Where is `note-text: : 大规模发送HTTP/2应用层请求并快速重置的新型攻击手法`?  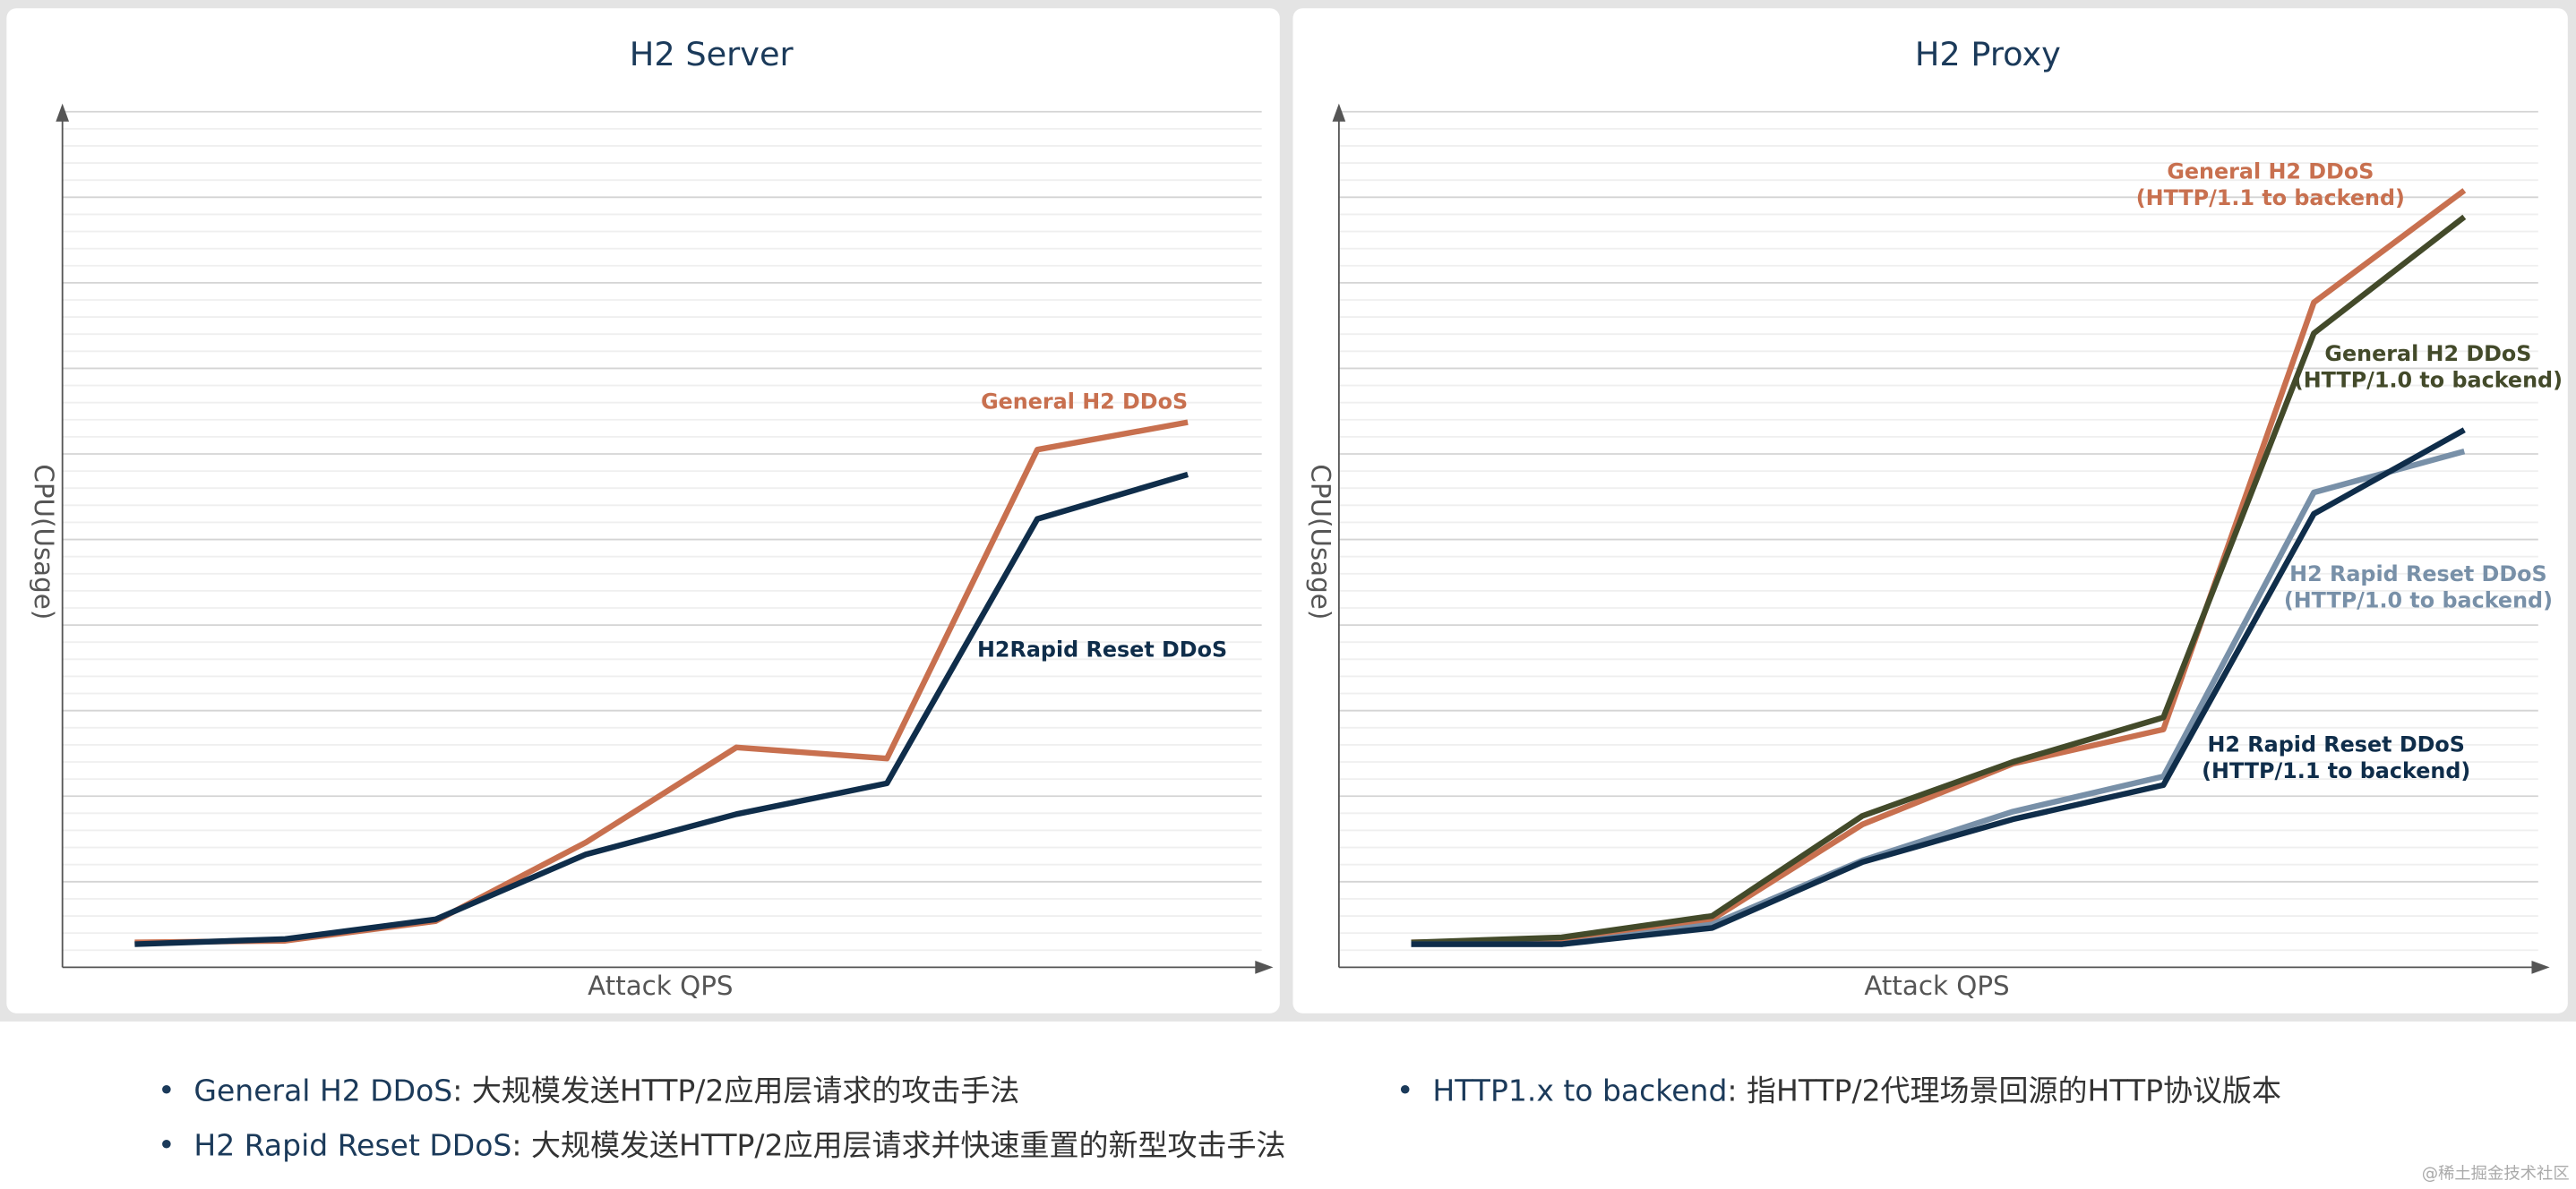 note-text: : 大规模发送HTTP/2应用层请求并快速重置的新型攻击手法 is located at coordinates (898, 1144).